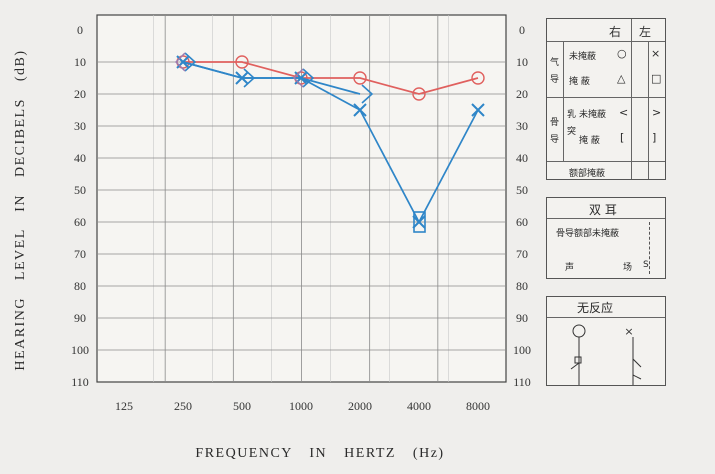  Describe the element at coordinates (628, 331) in the screenshot. I see `no-response-x-icon: ×` at that location.